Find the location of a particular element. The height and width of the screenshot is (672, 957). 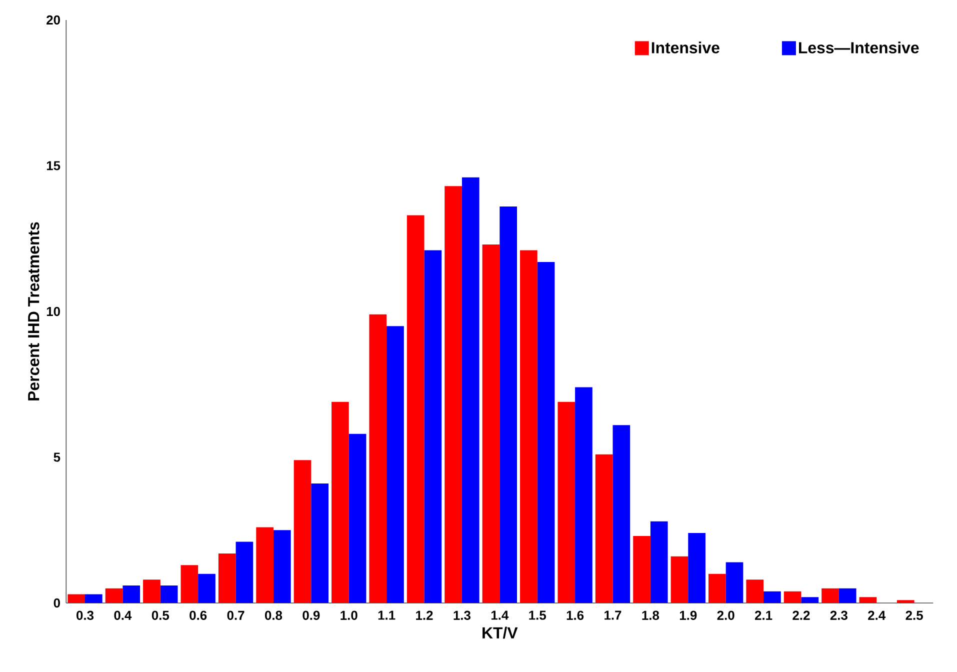

x-tick-label: 1.4 is located at coordinates (500, 615).